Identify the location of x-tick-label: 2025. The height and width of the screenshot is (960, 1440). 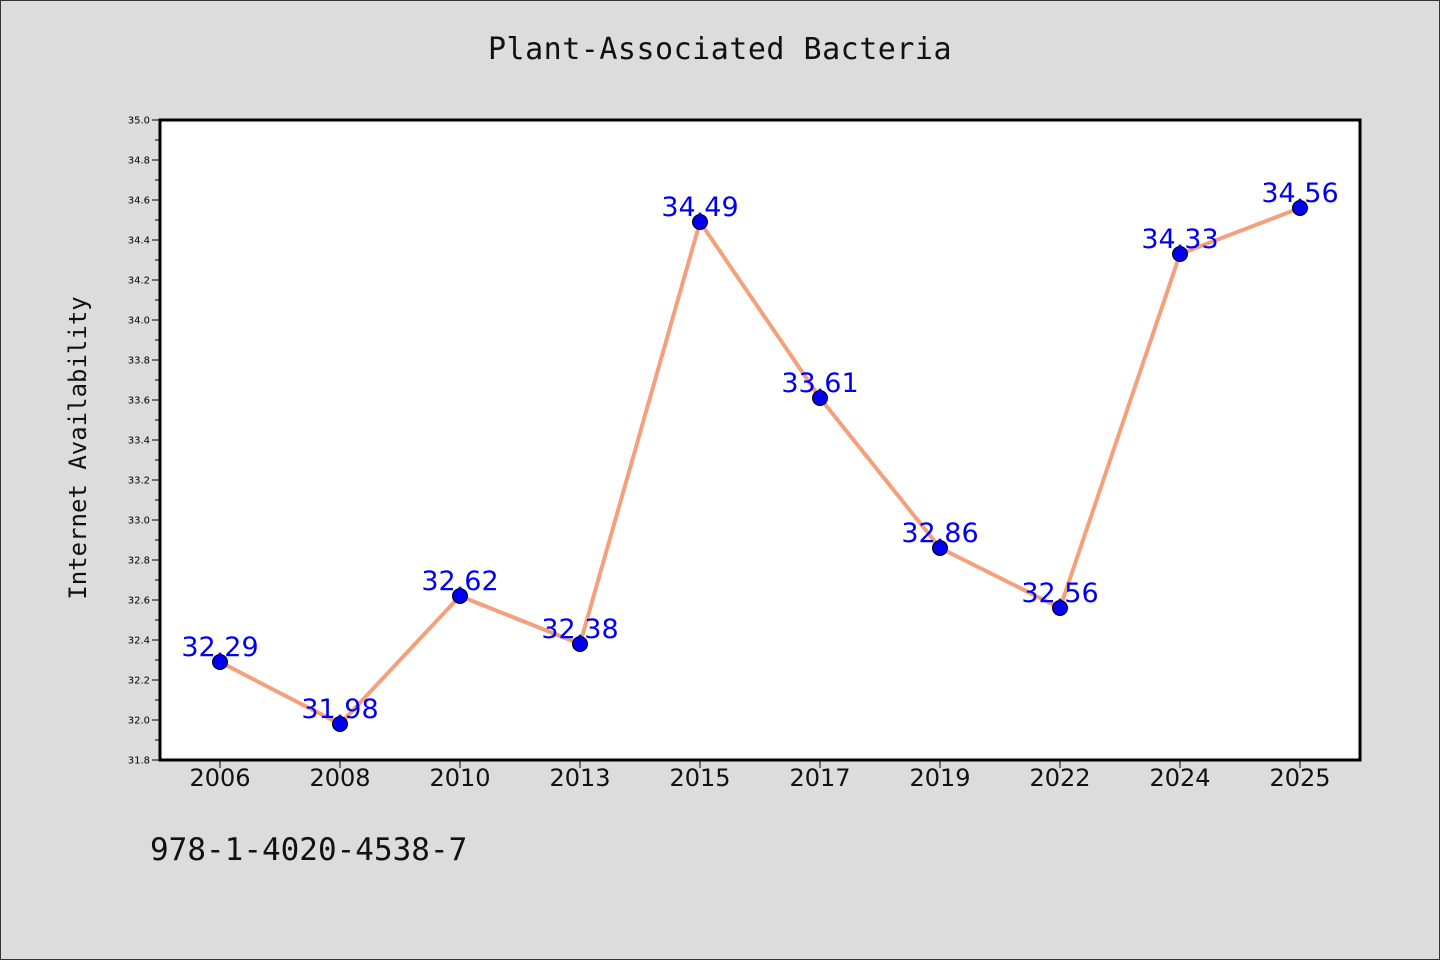
(1299, 778).